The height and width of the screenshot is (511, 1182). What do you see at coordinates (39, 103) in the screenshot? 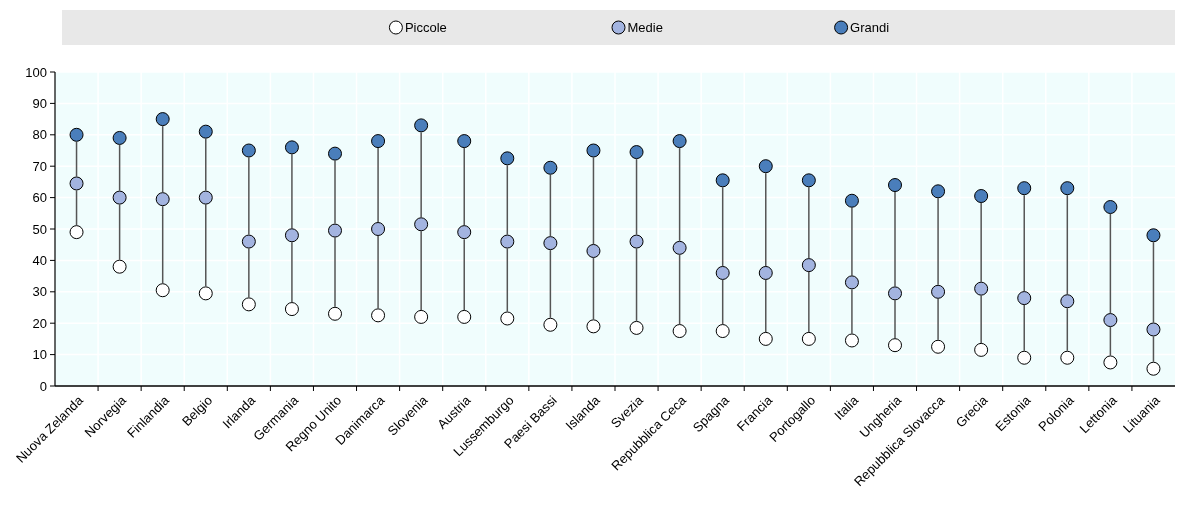
I see `y-tick-label: 90` at bounding box center [39, 103].